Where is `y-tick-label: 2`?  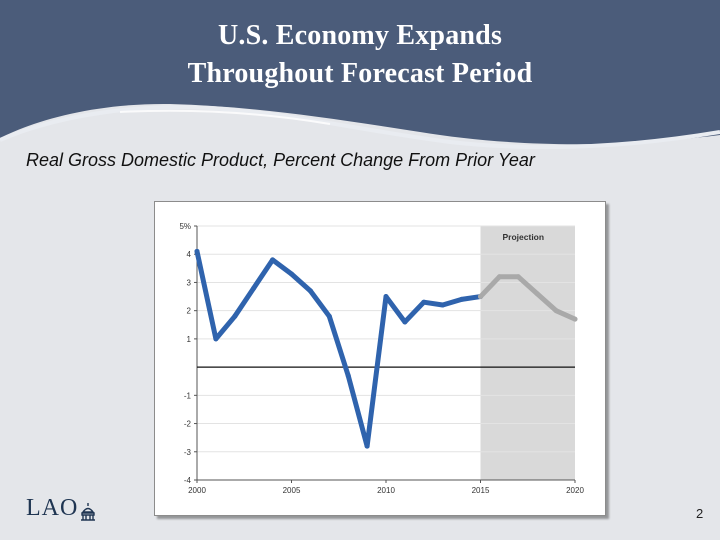
y-tick-label: 2 is located at coordinates (189, 311).